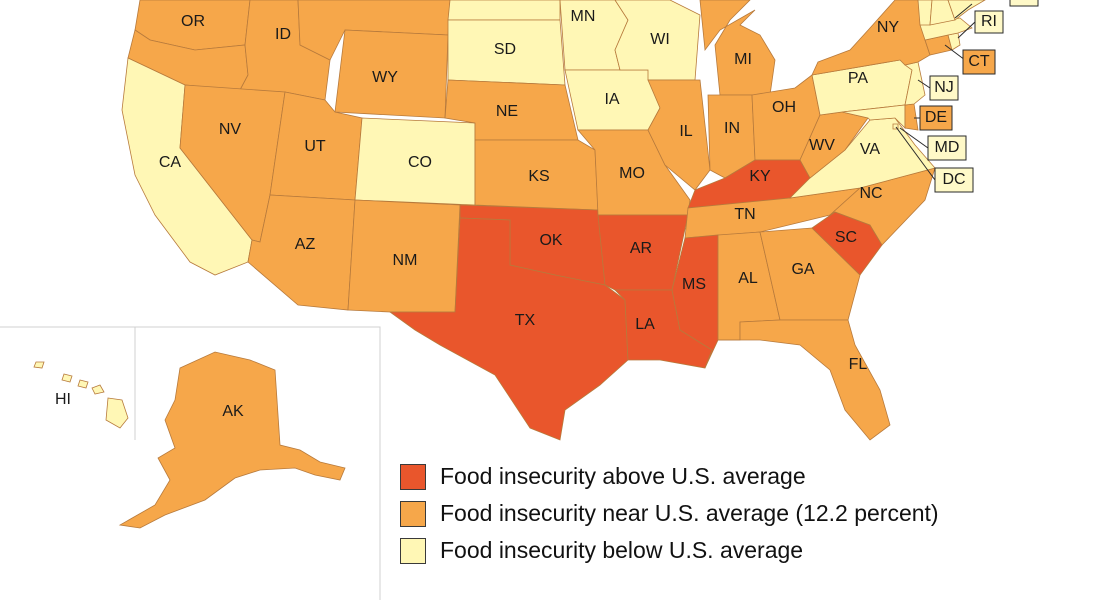  I want to click on label-TN: TN, so click(744, 214).